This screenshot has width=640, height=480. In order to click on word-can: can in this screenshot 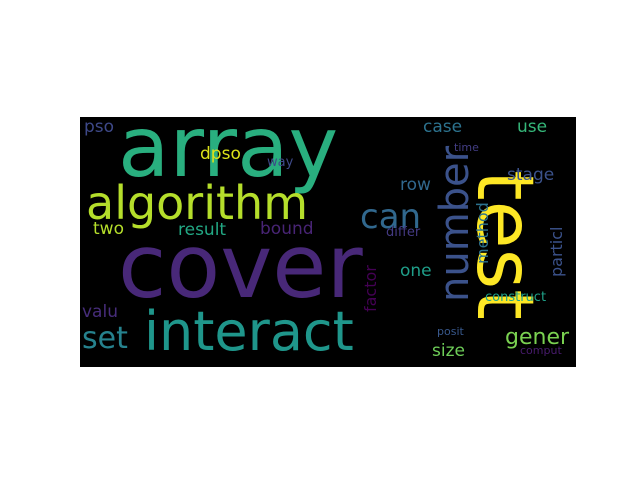, I will do `click(391, 217)`.